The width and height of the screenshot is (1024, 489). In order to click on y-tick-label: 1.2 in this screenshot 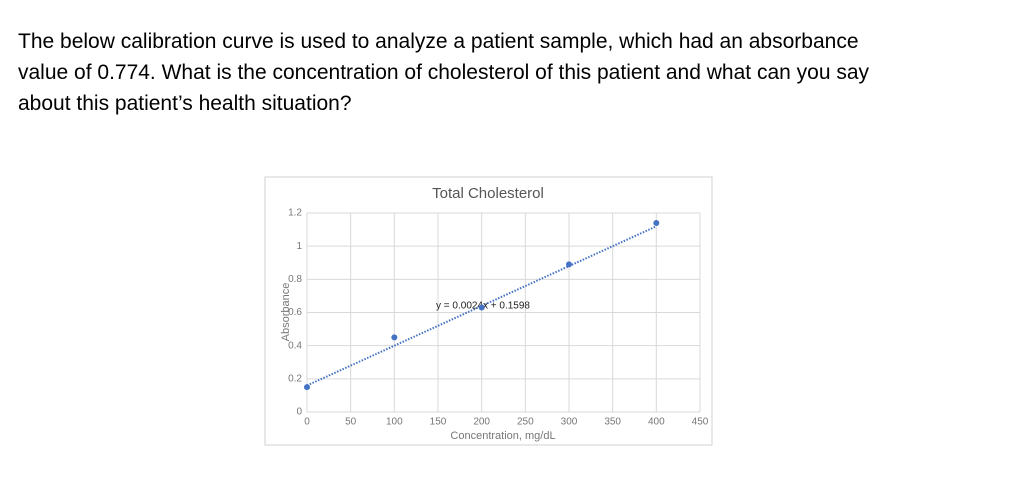, I will do `click(295, 213)`.